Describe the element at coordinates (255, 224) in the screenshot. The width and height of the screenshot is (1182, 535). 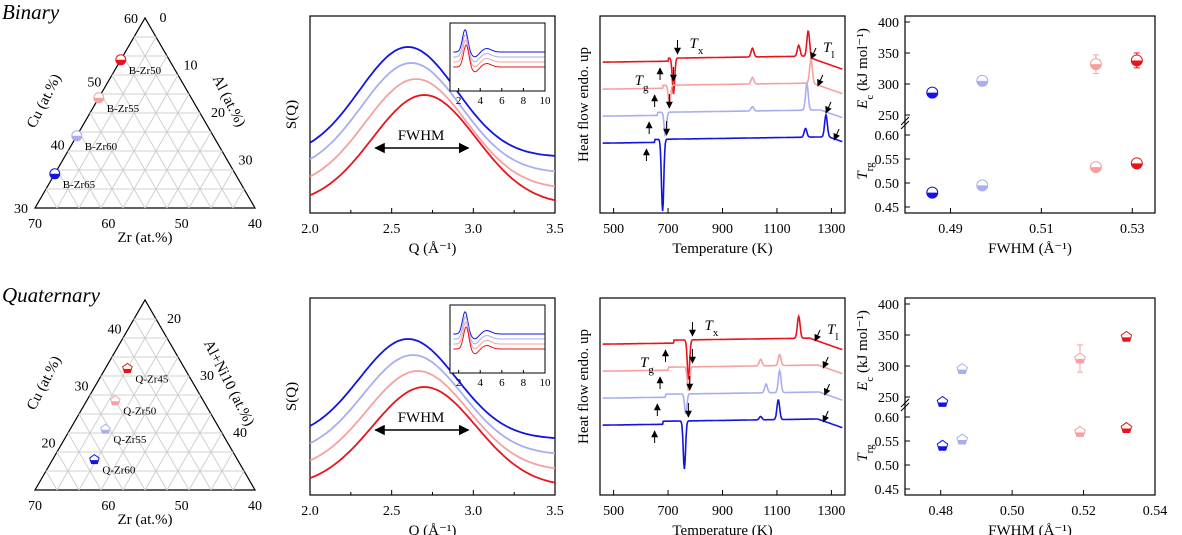
I see `ternary-bottom-tick: 40` at that location.